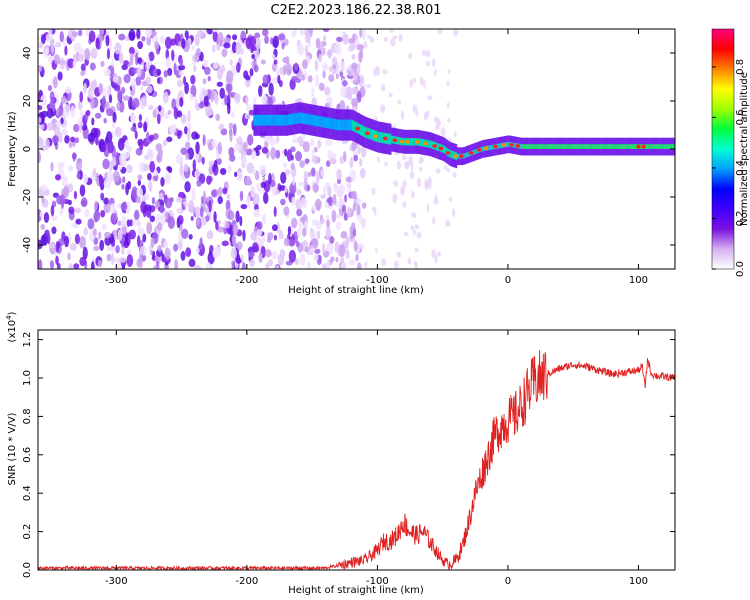 The width and height of the screenshot is (750, 600). Describe the element at coordinates (638, 581) in the screenshot. I see `snr-x-tick-label: 100` at that location.